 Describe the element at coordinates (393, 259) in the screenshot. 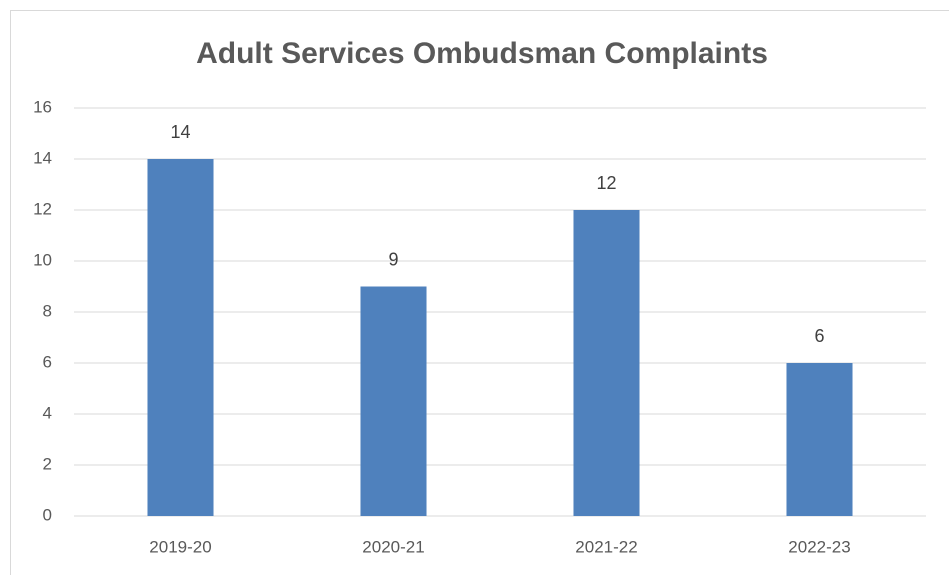

I see `data-label: 9` at that location.